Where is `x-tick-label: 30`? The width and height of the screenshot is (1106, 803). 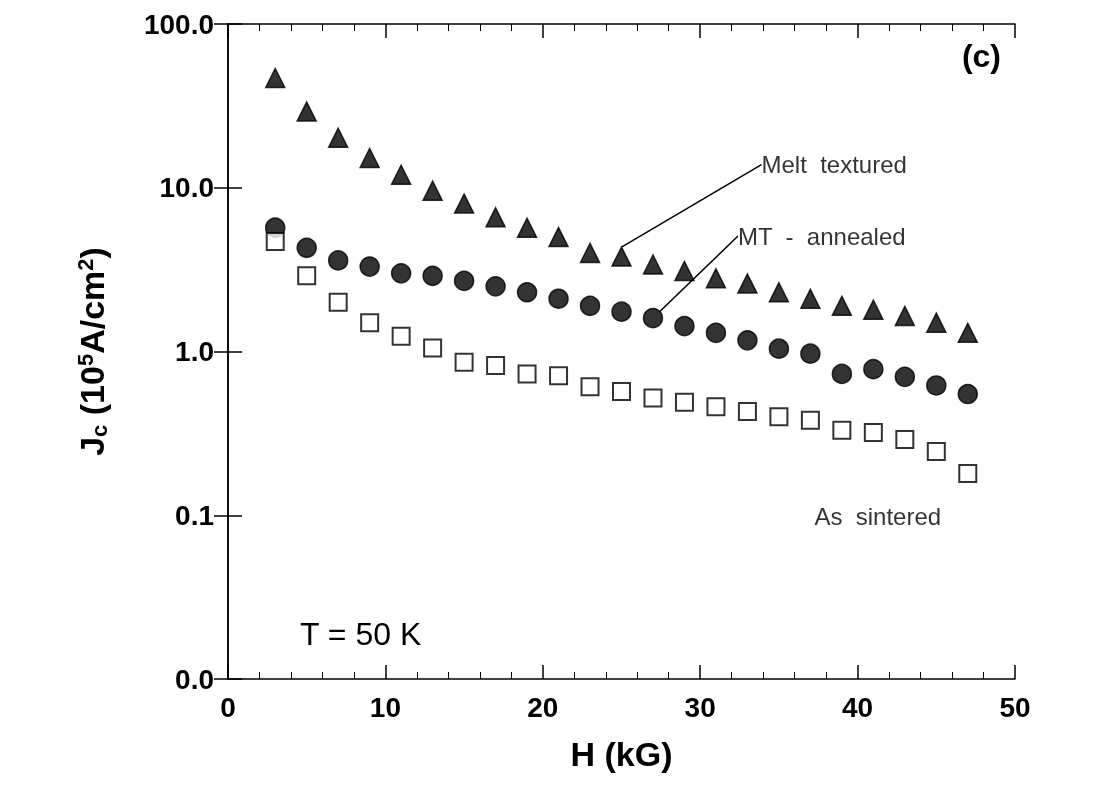
x-tick-label: 30 is located at coordinates (700, 707).